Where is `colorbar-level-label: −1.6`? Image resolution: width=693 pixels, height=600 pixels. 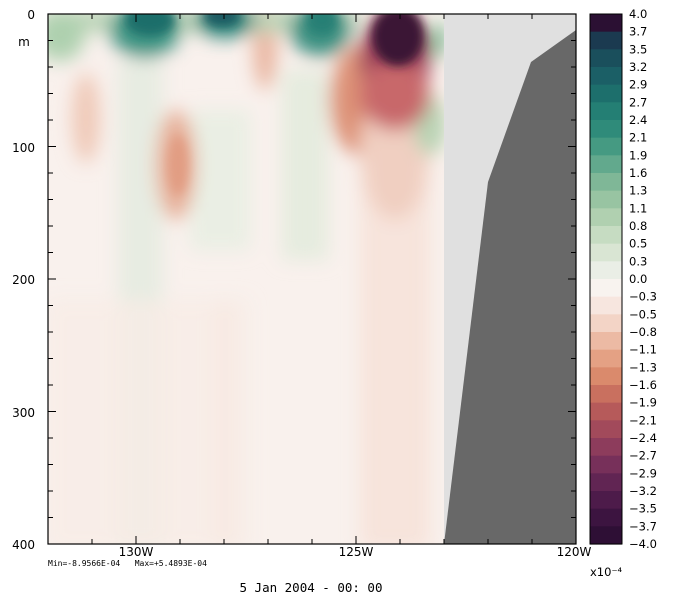 colorbar-level-label: −1.6 is located at coordinates (643, 385).